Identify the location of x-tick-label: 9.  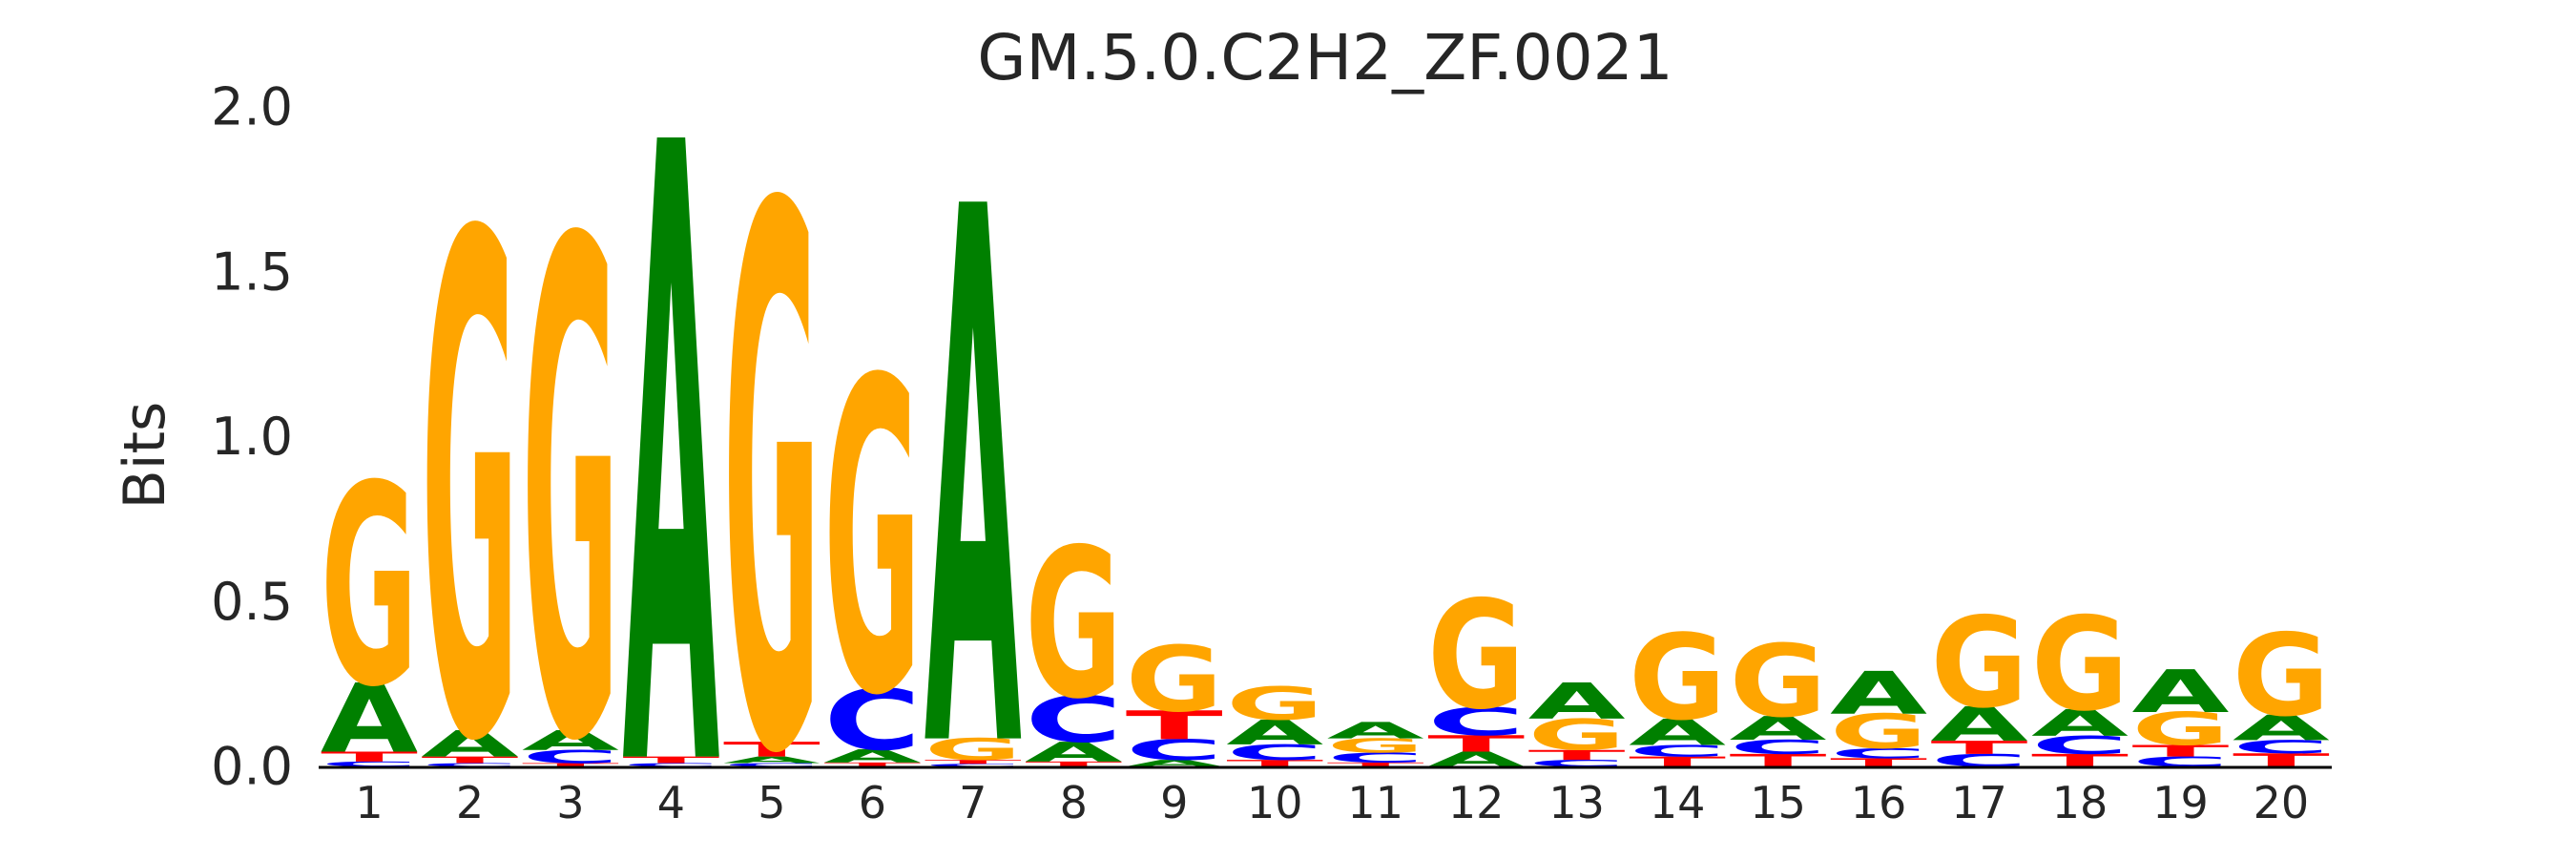
(1174, 802).